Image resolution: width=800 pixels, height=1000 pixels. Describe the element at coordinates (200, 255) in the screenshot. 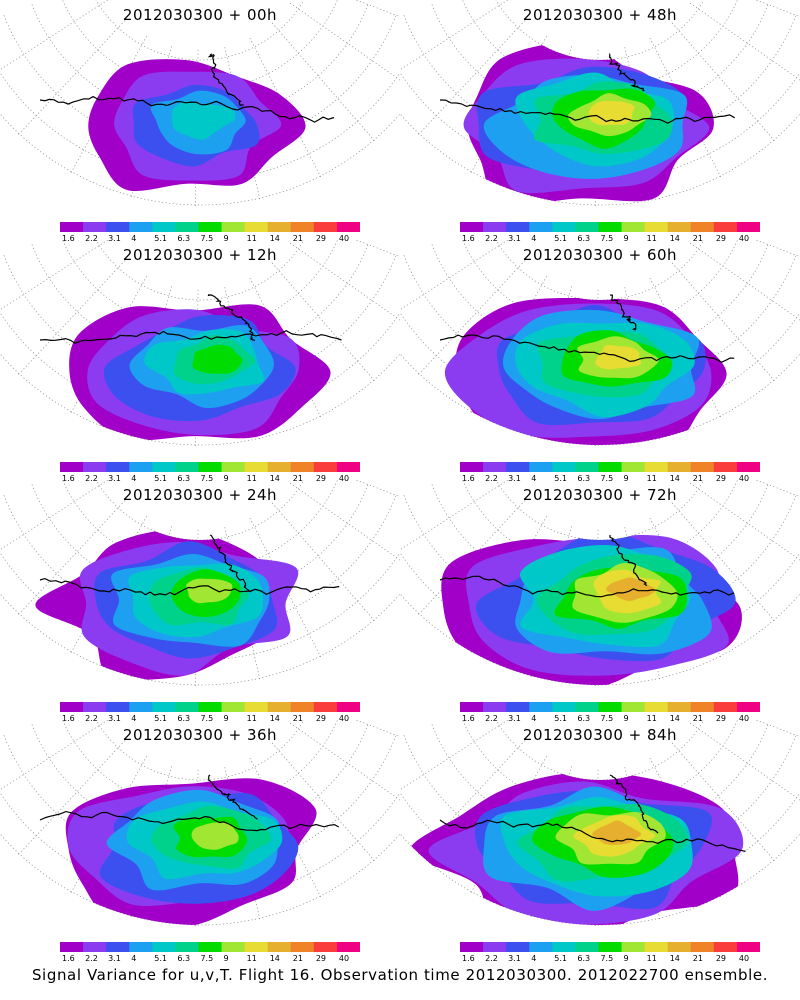

I see `panel-title: 2012030300 + 12h` at that location.